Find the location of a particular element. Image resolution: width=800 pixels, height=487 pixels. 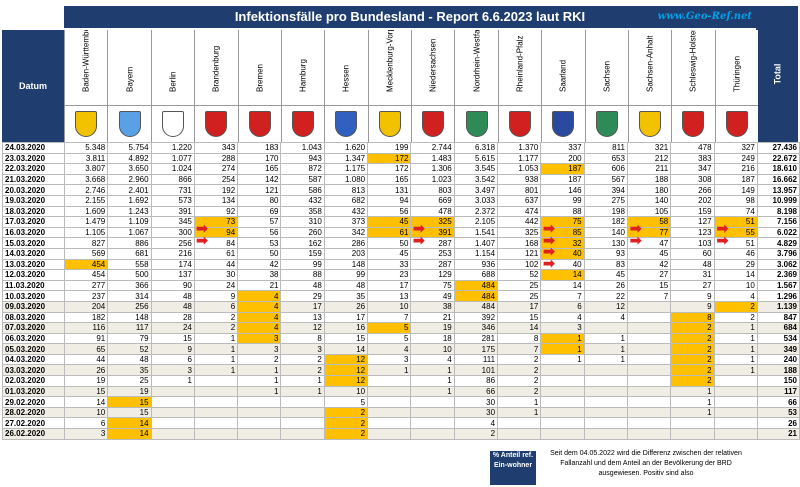

date-cell: 23.03.2020 is located at coordinates (33, 158).